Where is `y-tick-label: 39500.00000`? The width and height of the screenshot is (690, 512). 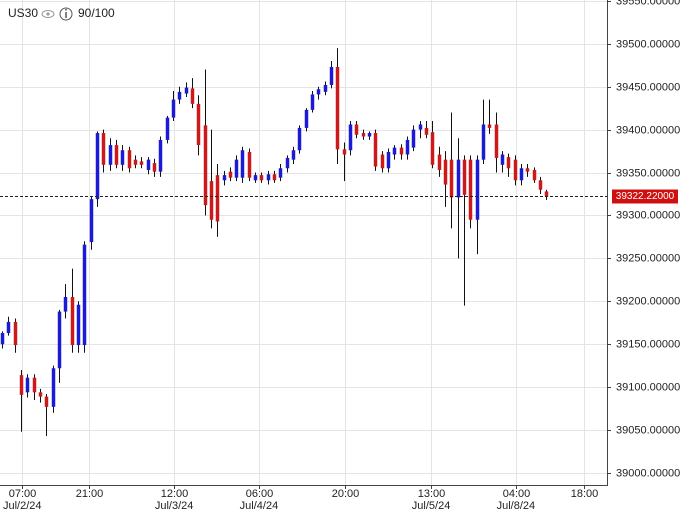
y-tick-label: 39500.00000 is located at coordinates (648, 44).